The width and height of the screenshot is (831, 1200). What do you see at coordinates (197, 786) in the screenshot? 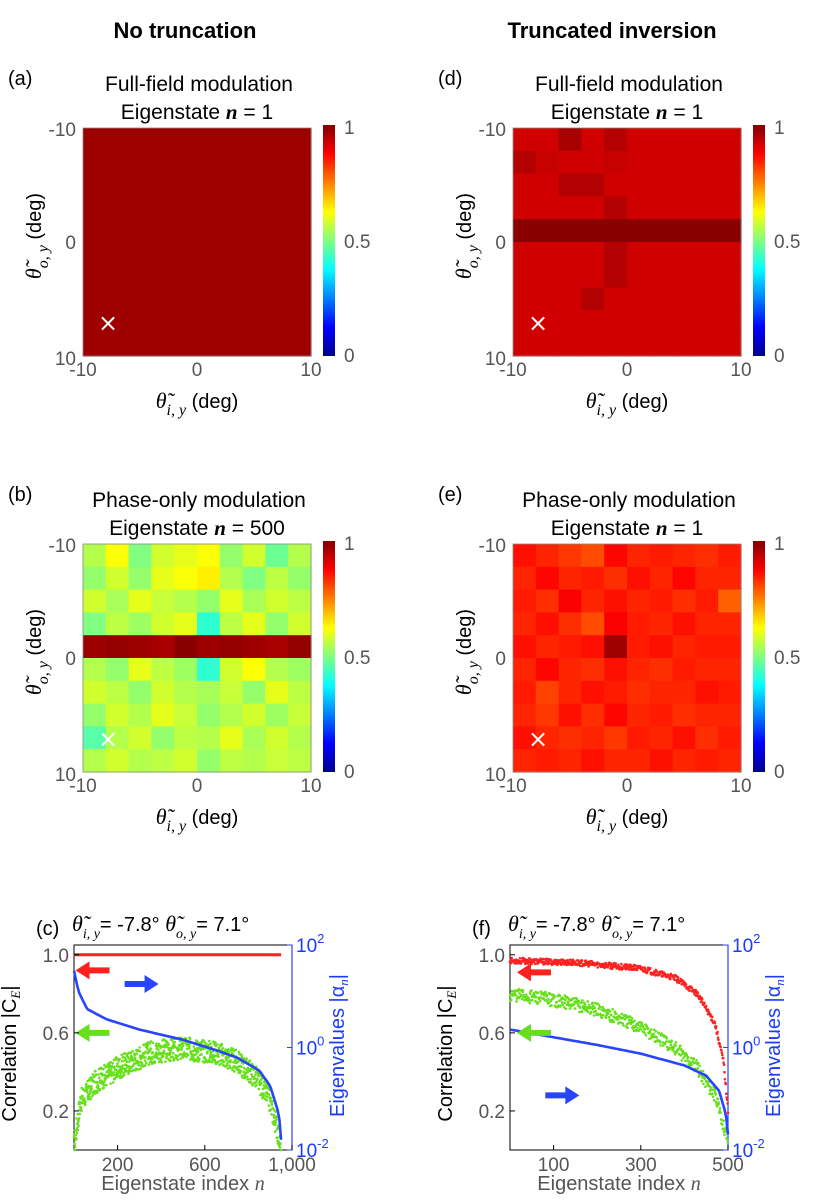
I see `x-tick-label: 0` at bounding box center [197, 786].